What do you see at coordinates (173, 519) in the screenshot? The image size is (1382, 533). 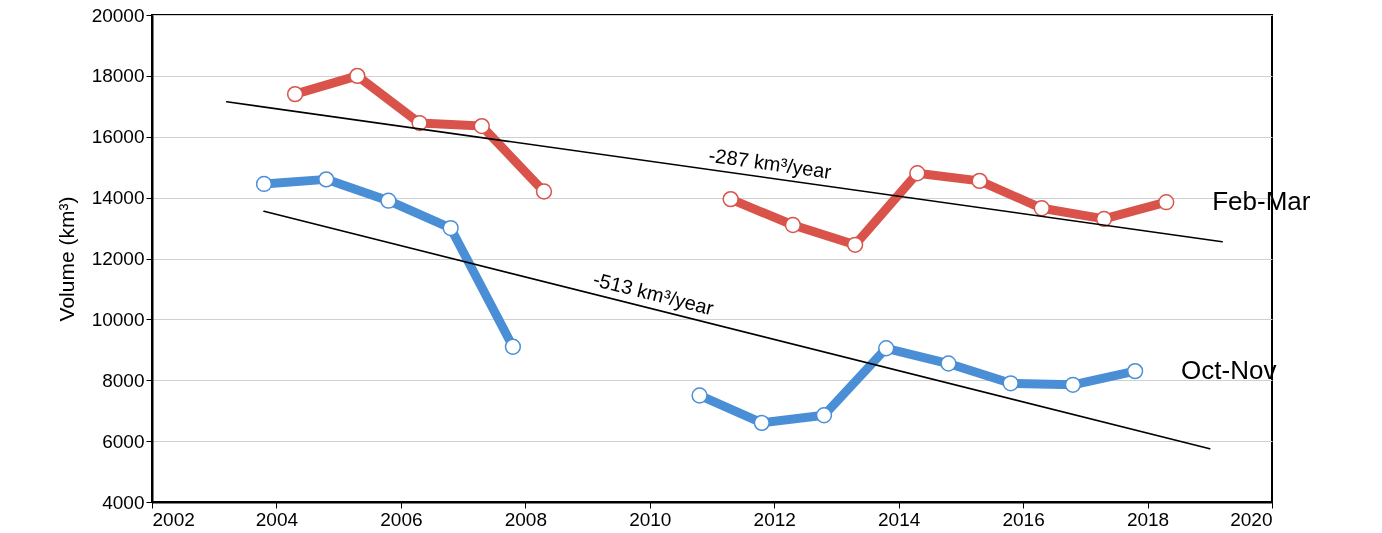 I see `x-tick-label: 2002` at bounding box center [173, 519].